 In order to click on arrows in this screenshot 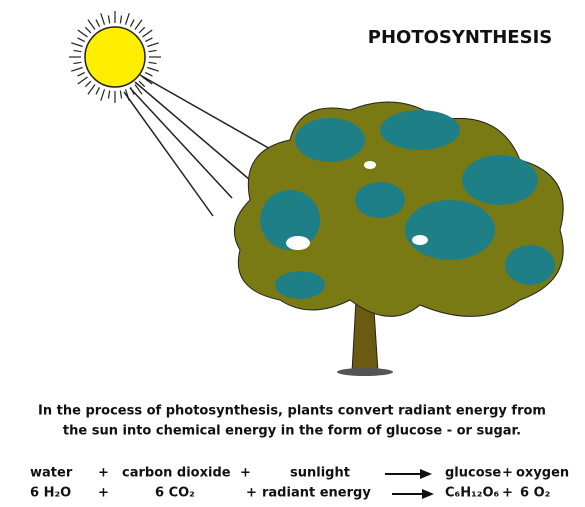, I will do `click(409, 484)`.